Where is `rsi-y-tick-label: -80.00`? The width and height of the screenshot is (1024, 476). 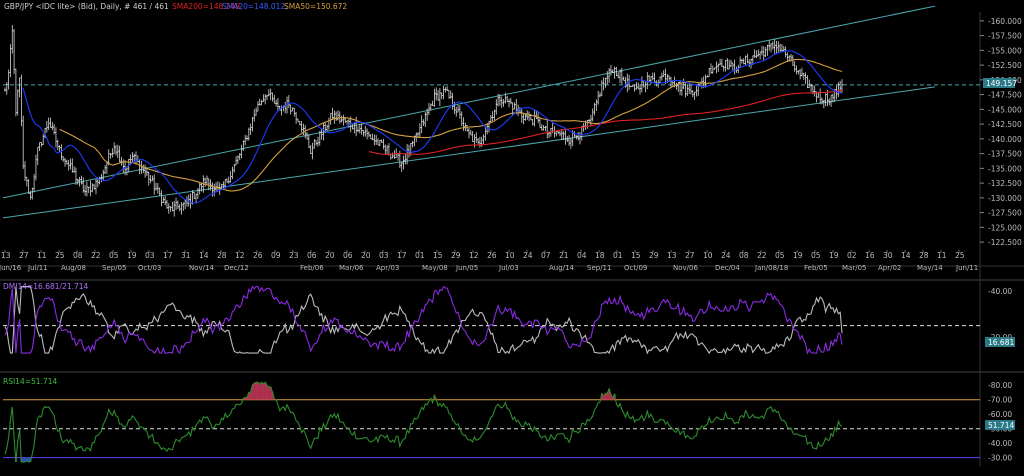
rsi-y-tick-label: -80.00 is located at coordinates (1000, 385).